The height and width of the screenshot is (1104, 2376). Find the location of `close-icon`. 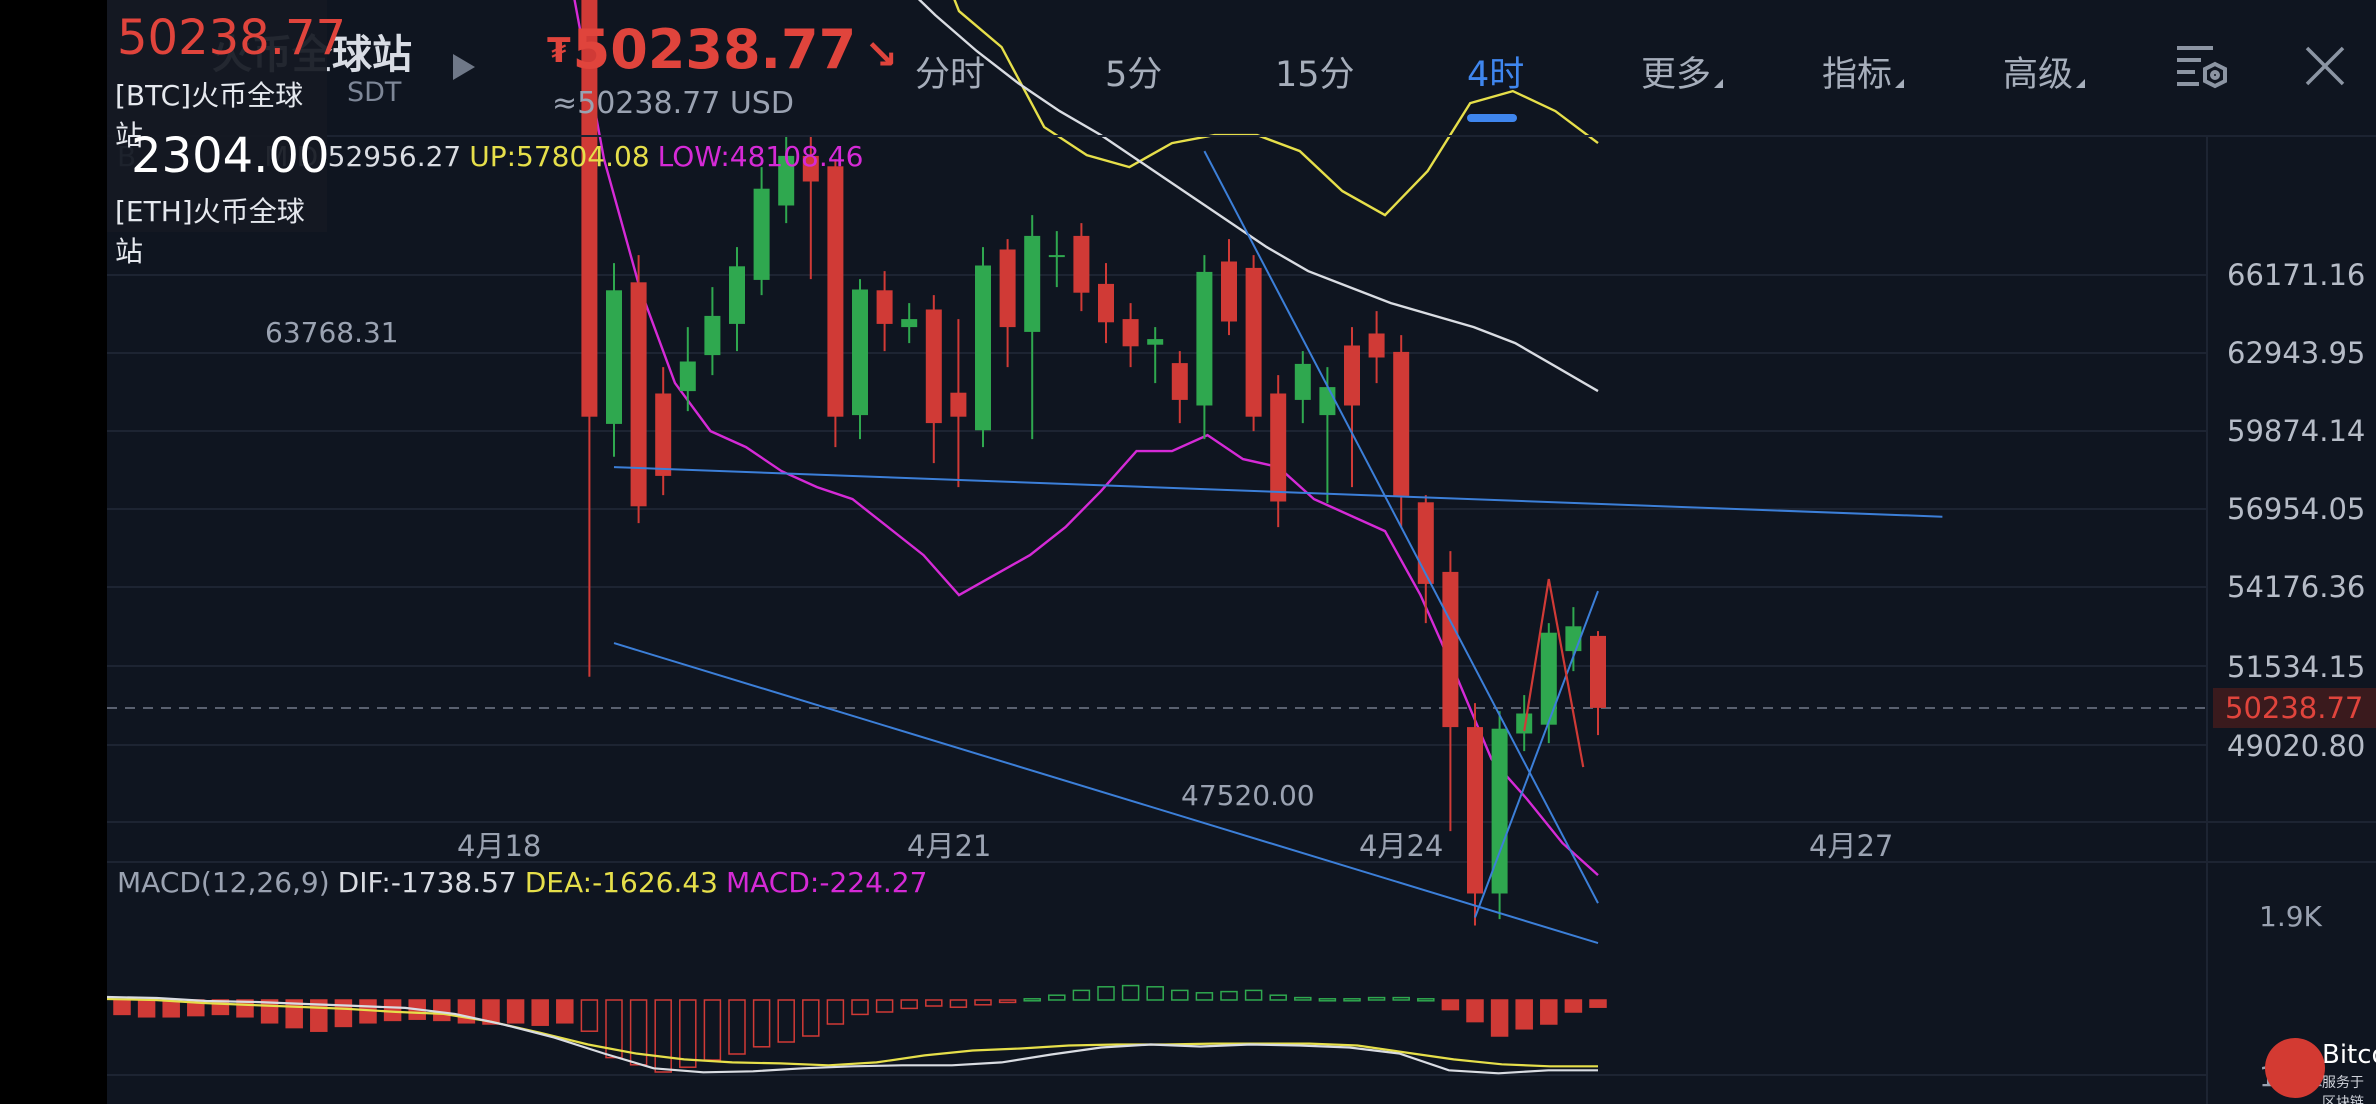

close-icon is located at coordinates (2325, 66).